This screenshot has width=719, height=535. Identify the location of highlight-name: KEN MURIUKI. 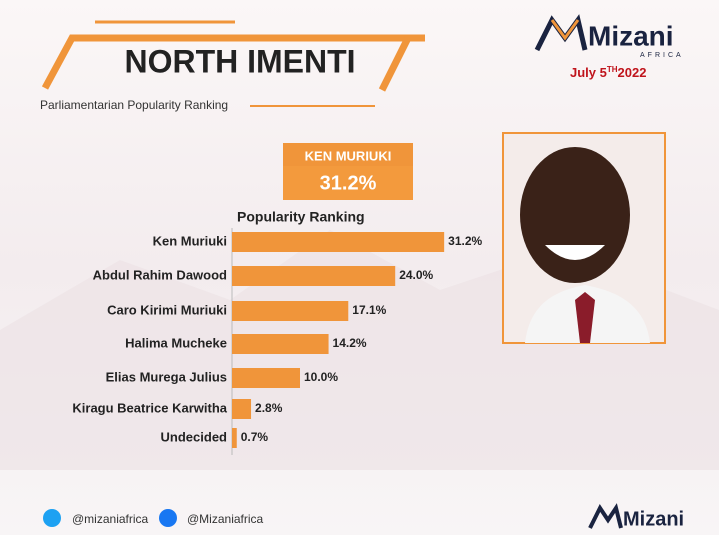
(348, 155).